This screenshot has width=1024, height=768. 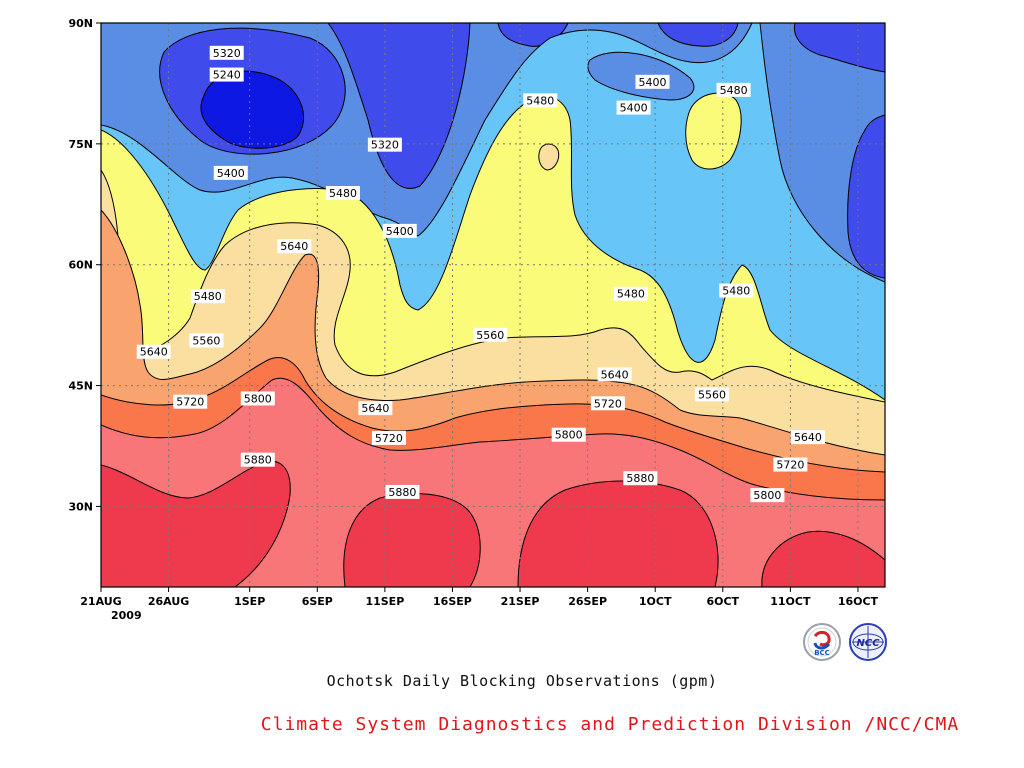 I want to click on contour-label: 5240, so click(x=226, y=74).